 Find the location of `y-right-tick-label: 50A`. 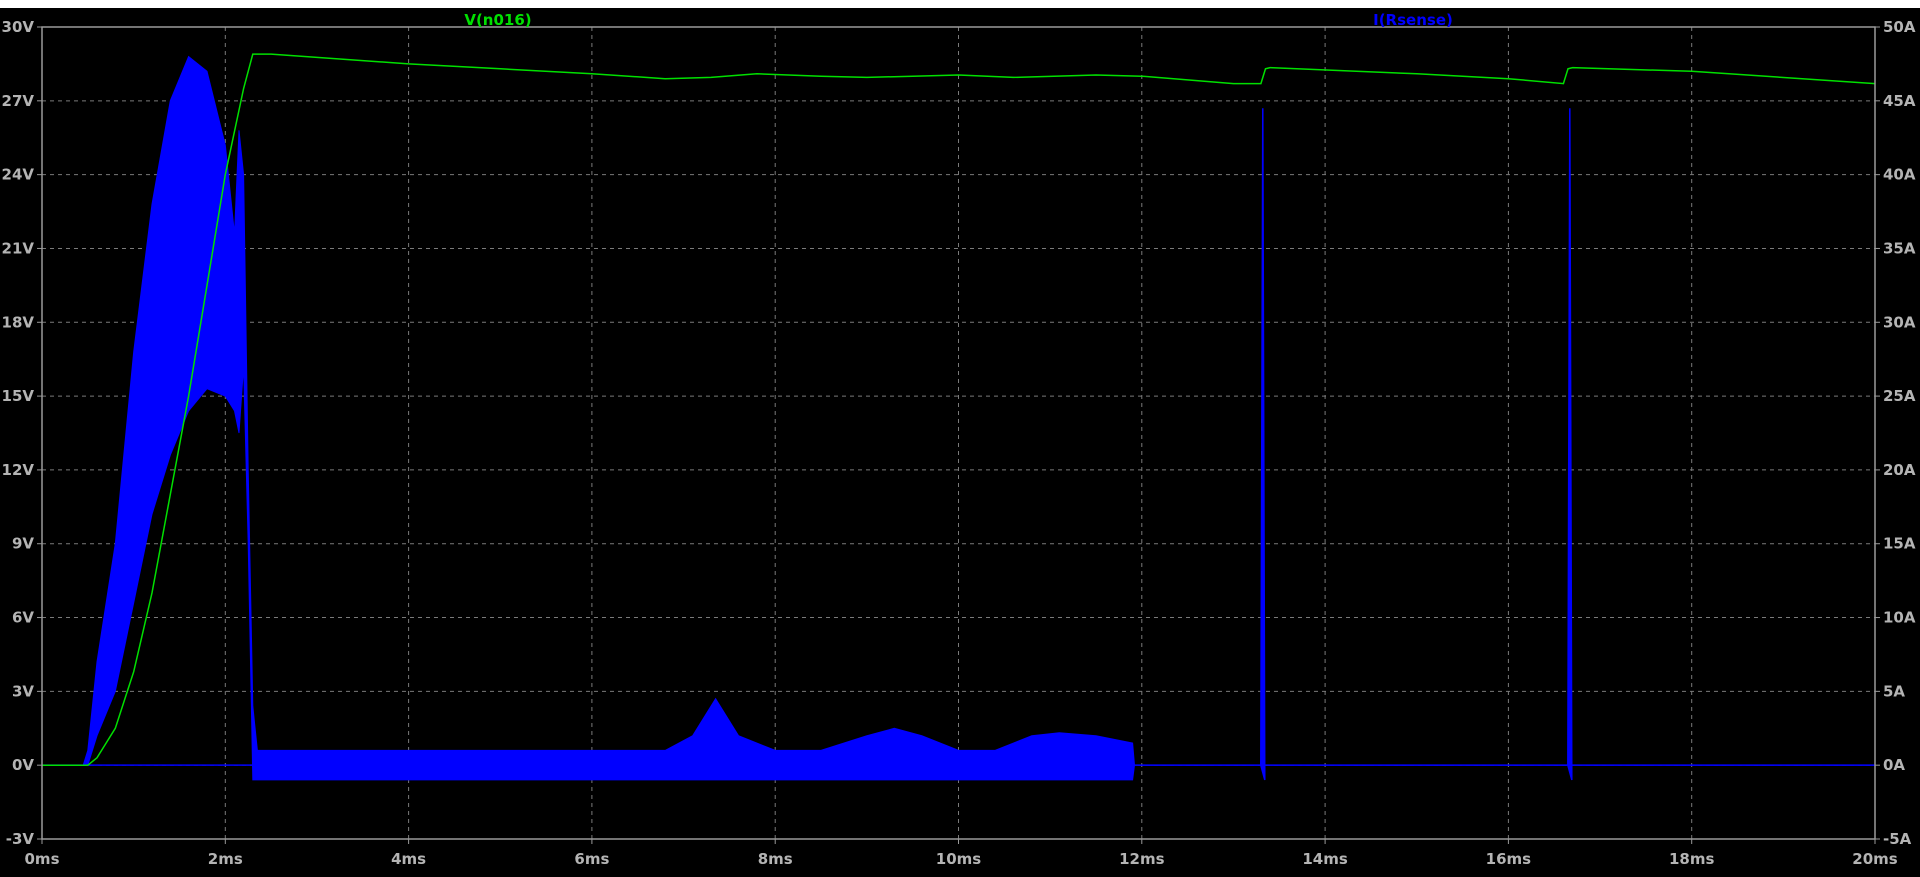

y-right-tick-label: 50A is located at coordinates (1899, 27).